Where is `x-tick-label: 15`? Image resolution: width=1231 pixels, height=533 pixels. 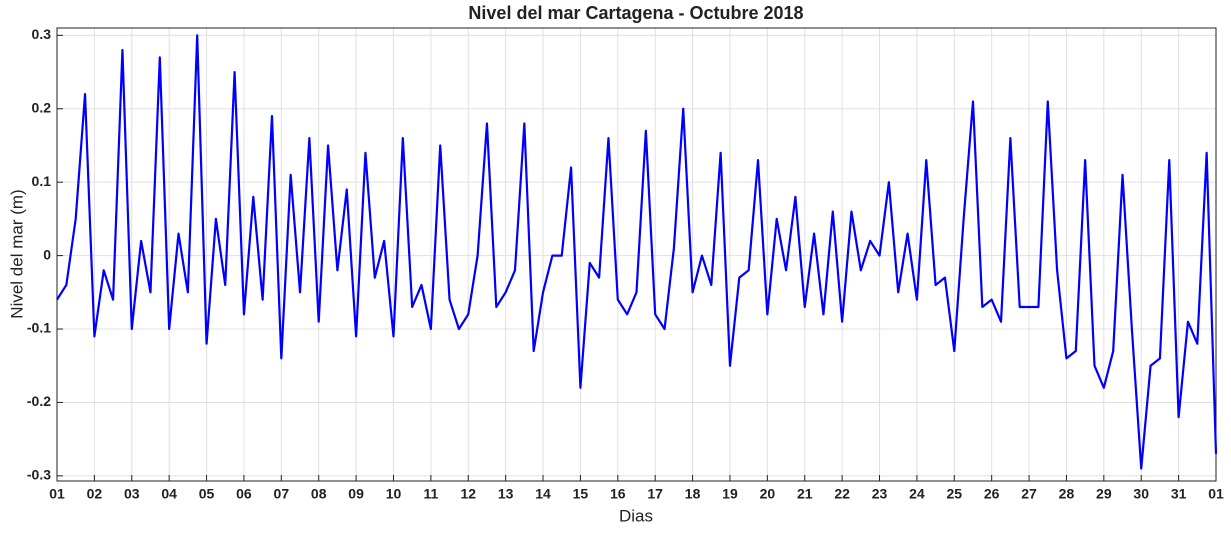 x-tick-label: 15 is located at coordinates (581, 494).